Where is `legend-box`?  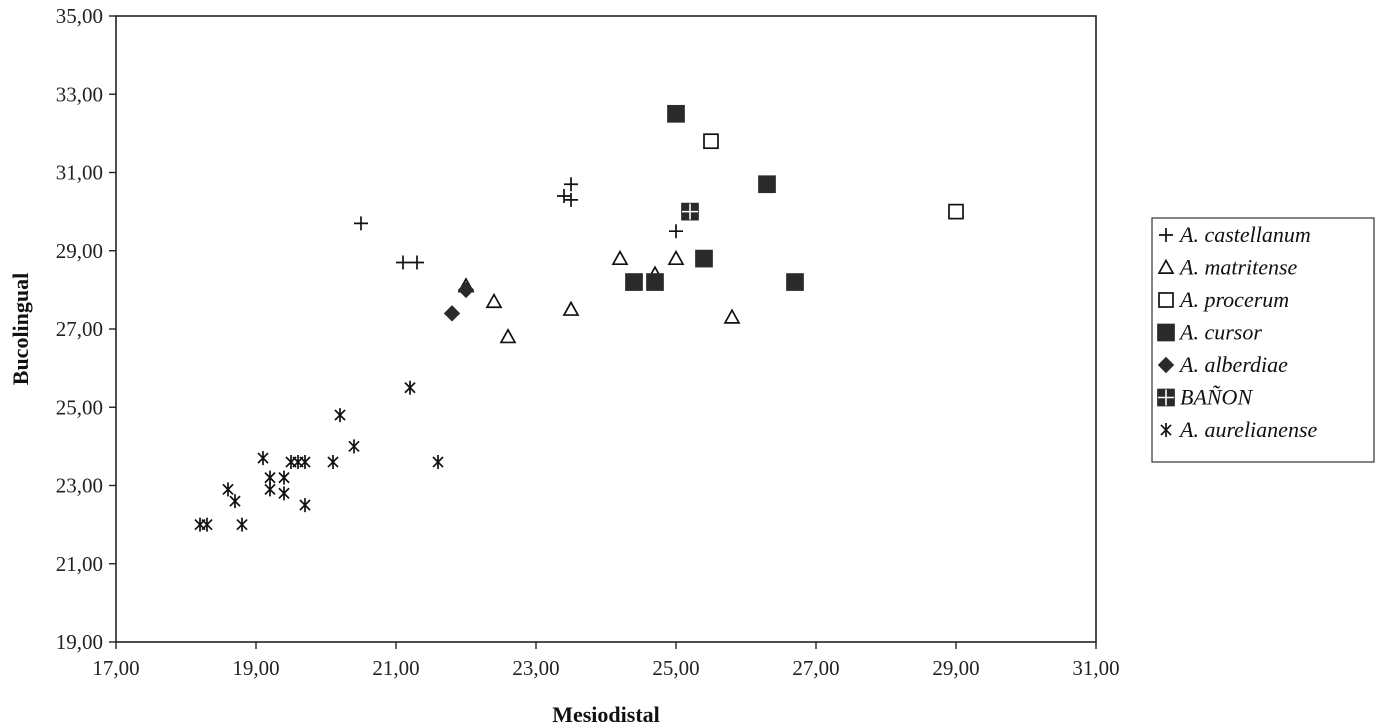 legend-box is located at coordinates (1263, 340).